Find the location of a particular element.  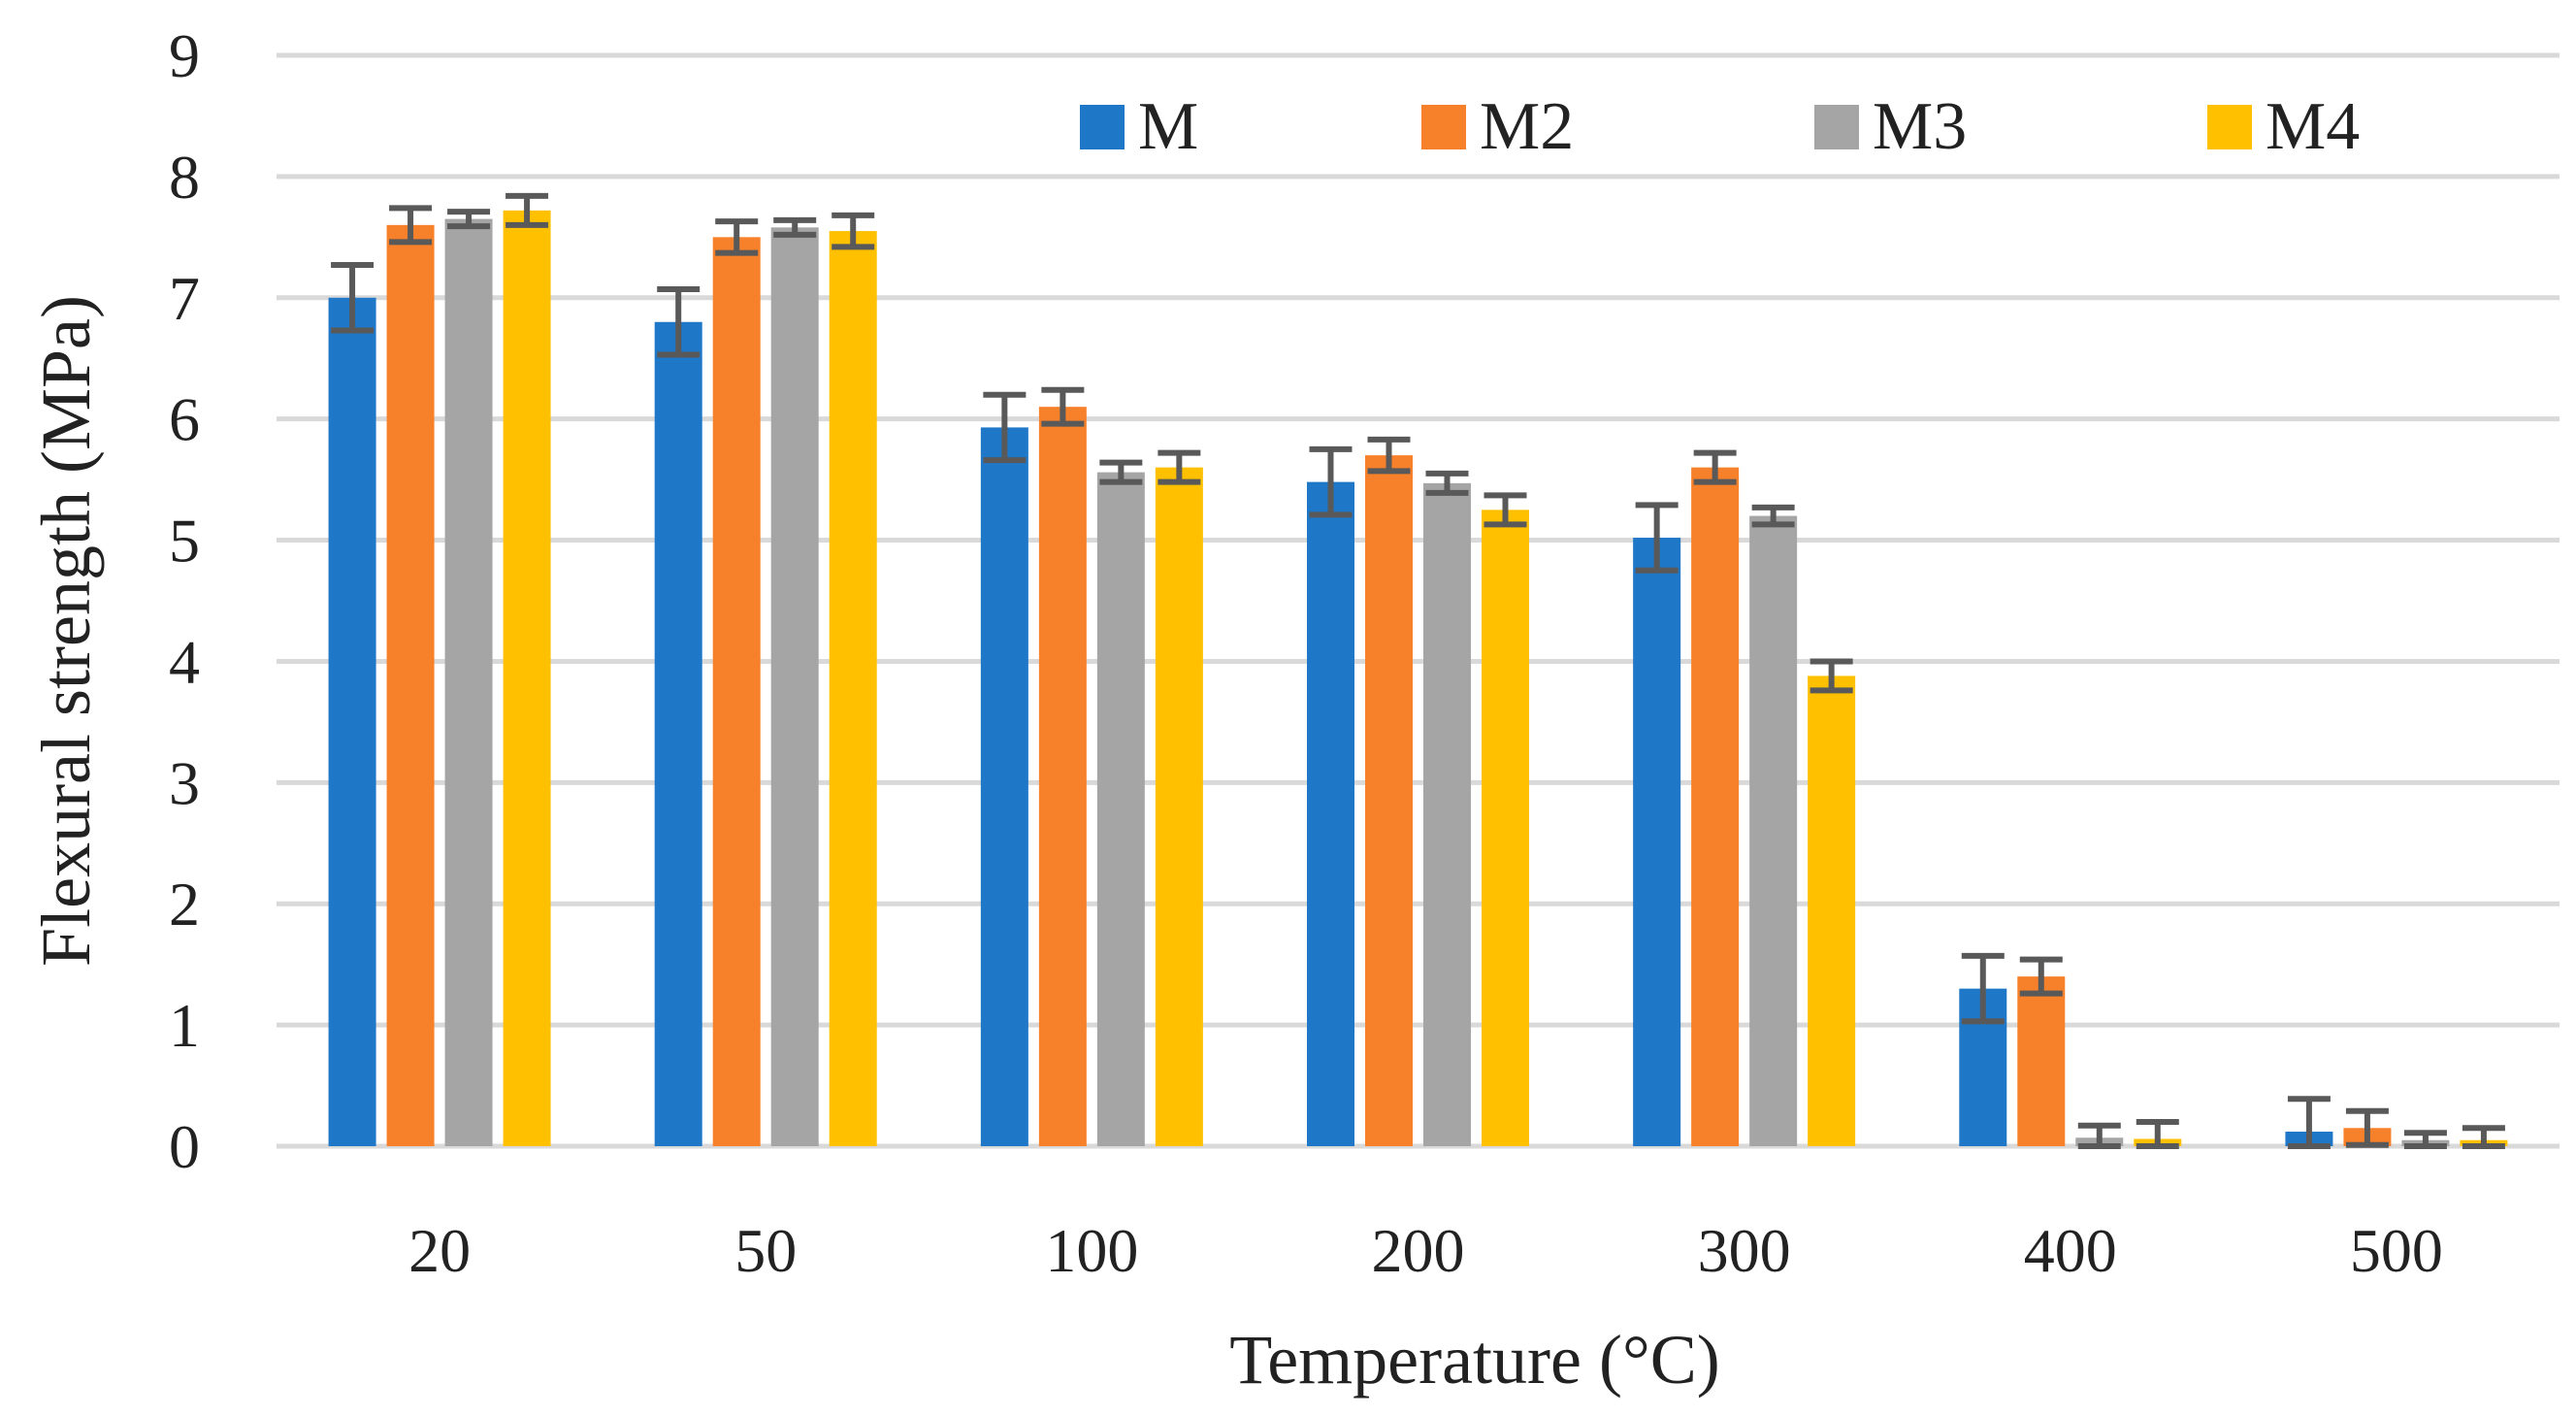

y-tick-label: 2 is located at coordinates (184, 904).